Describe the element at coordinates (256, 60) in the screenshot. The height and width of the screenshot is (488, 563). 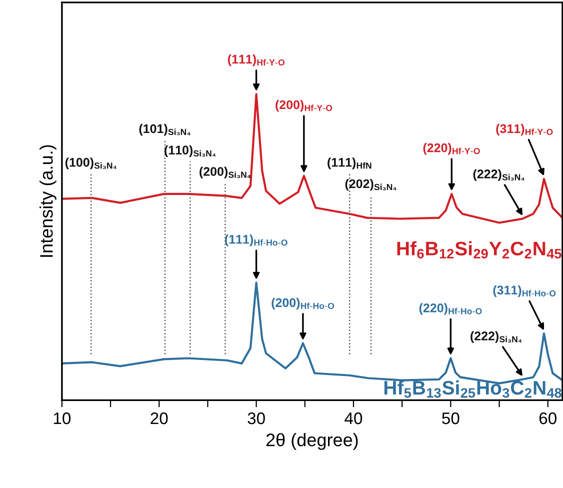
I see `annotation: (111)$_{Hf-Y-O}$` at that location.